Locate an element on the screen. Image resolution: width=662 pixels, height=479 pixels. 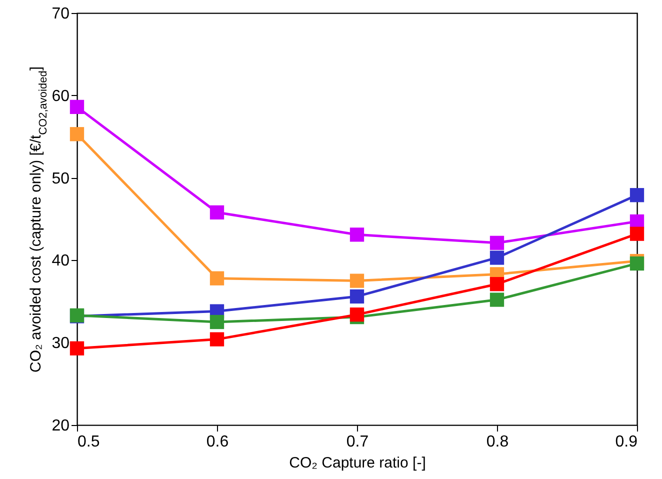
x-tick-label: 0.7 is located at coordinates (357, 442).